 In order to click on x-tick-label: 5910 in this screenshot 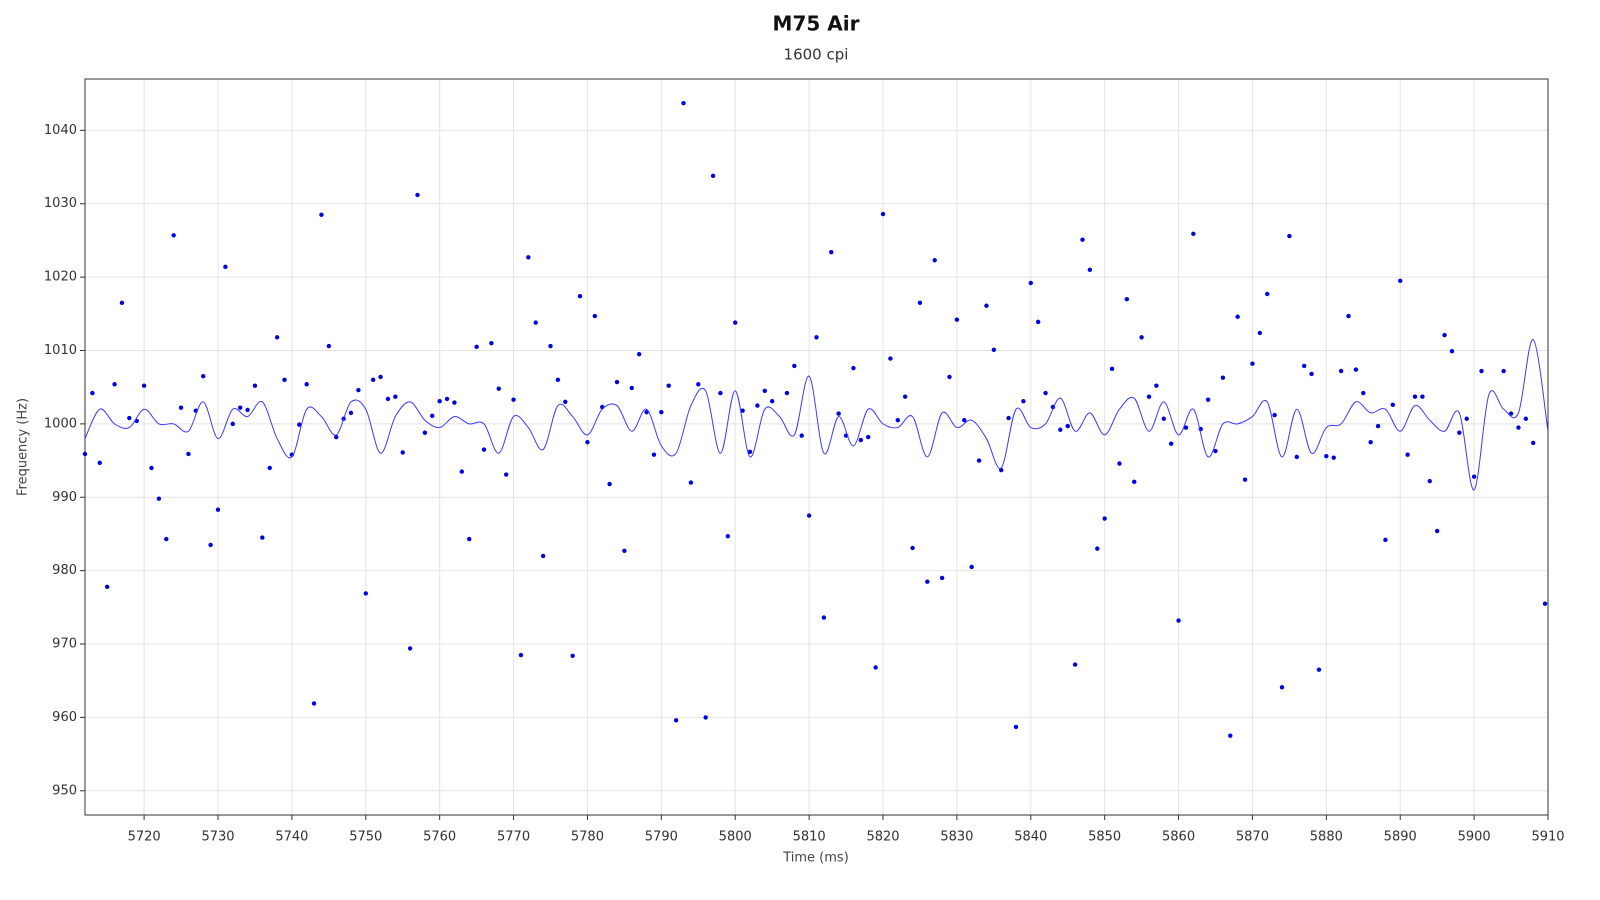, I will do `click(1547, 837)`.